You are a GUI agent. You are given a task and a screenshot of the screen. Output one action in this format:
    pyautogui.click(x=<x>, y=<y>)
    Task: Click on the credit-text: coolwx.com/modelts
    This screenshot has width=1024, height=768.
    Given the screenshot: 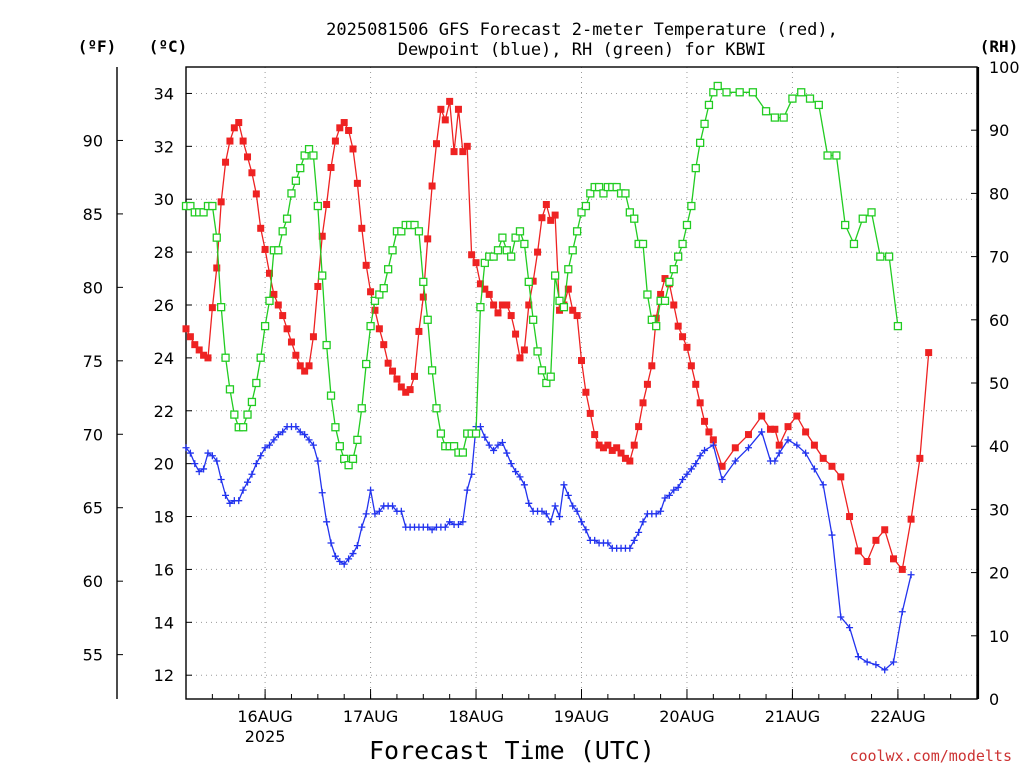 What is the action you would take?
    pyautogui.click(x=930, y=756)
    